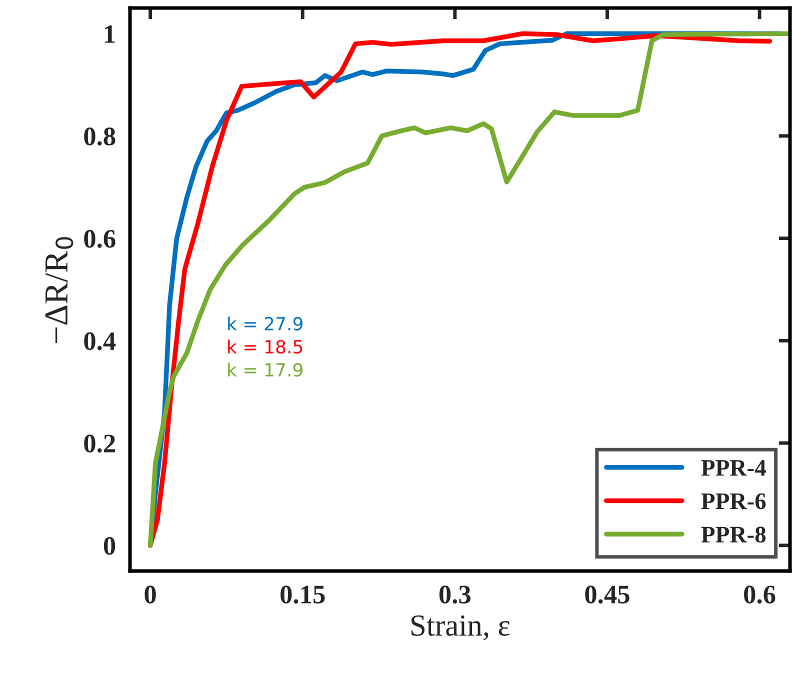 This screenshot has height=679, width=794. What do you see at coordinates (733, 534) in the screenshot?
I see `legend-label: PPR-8` at bounding box center [733, 534].